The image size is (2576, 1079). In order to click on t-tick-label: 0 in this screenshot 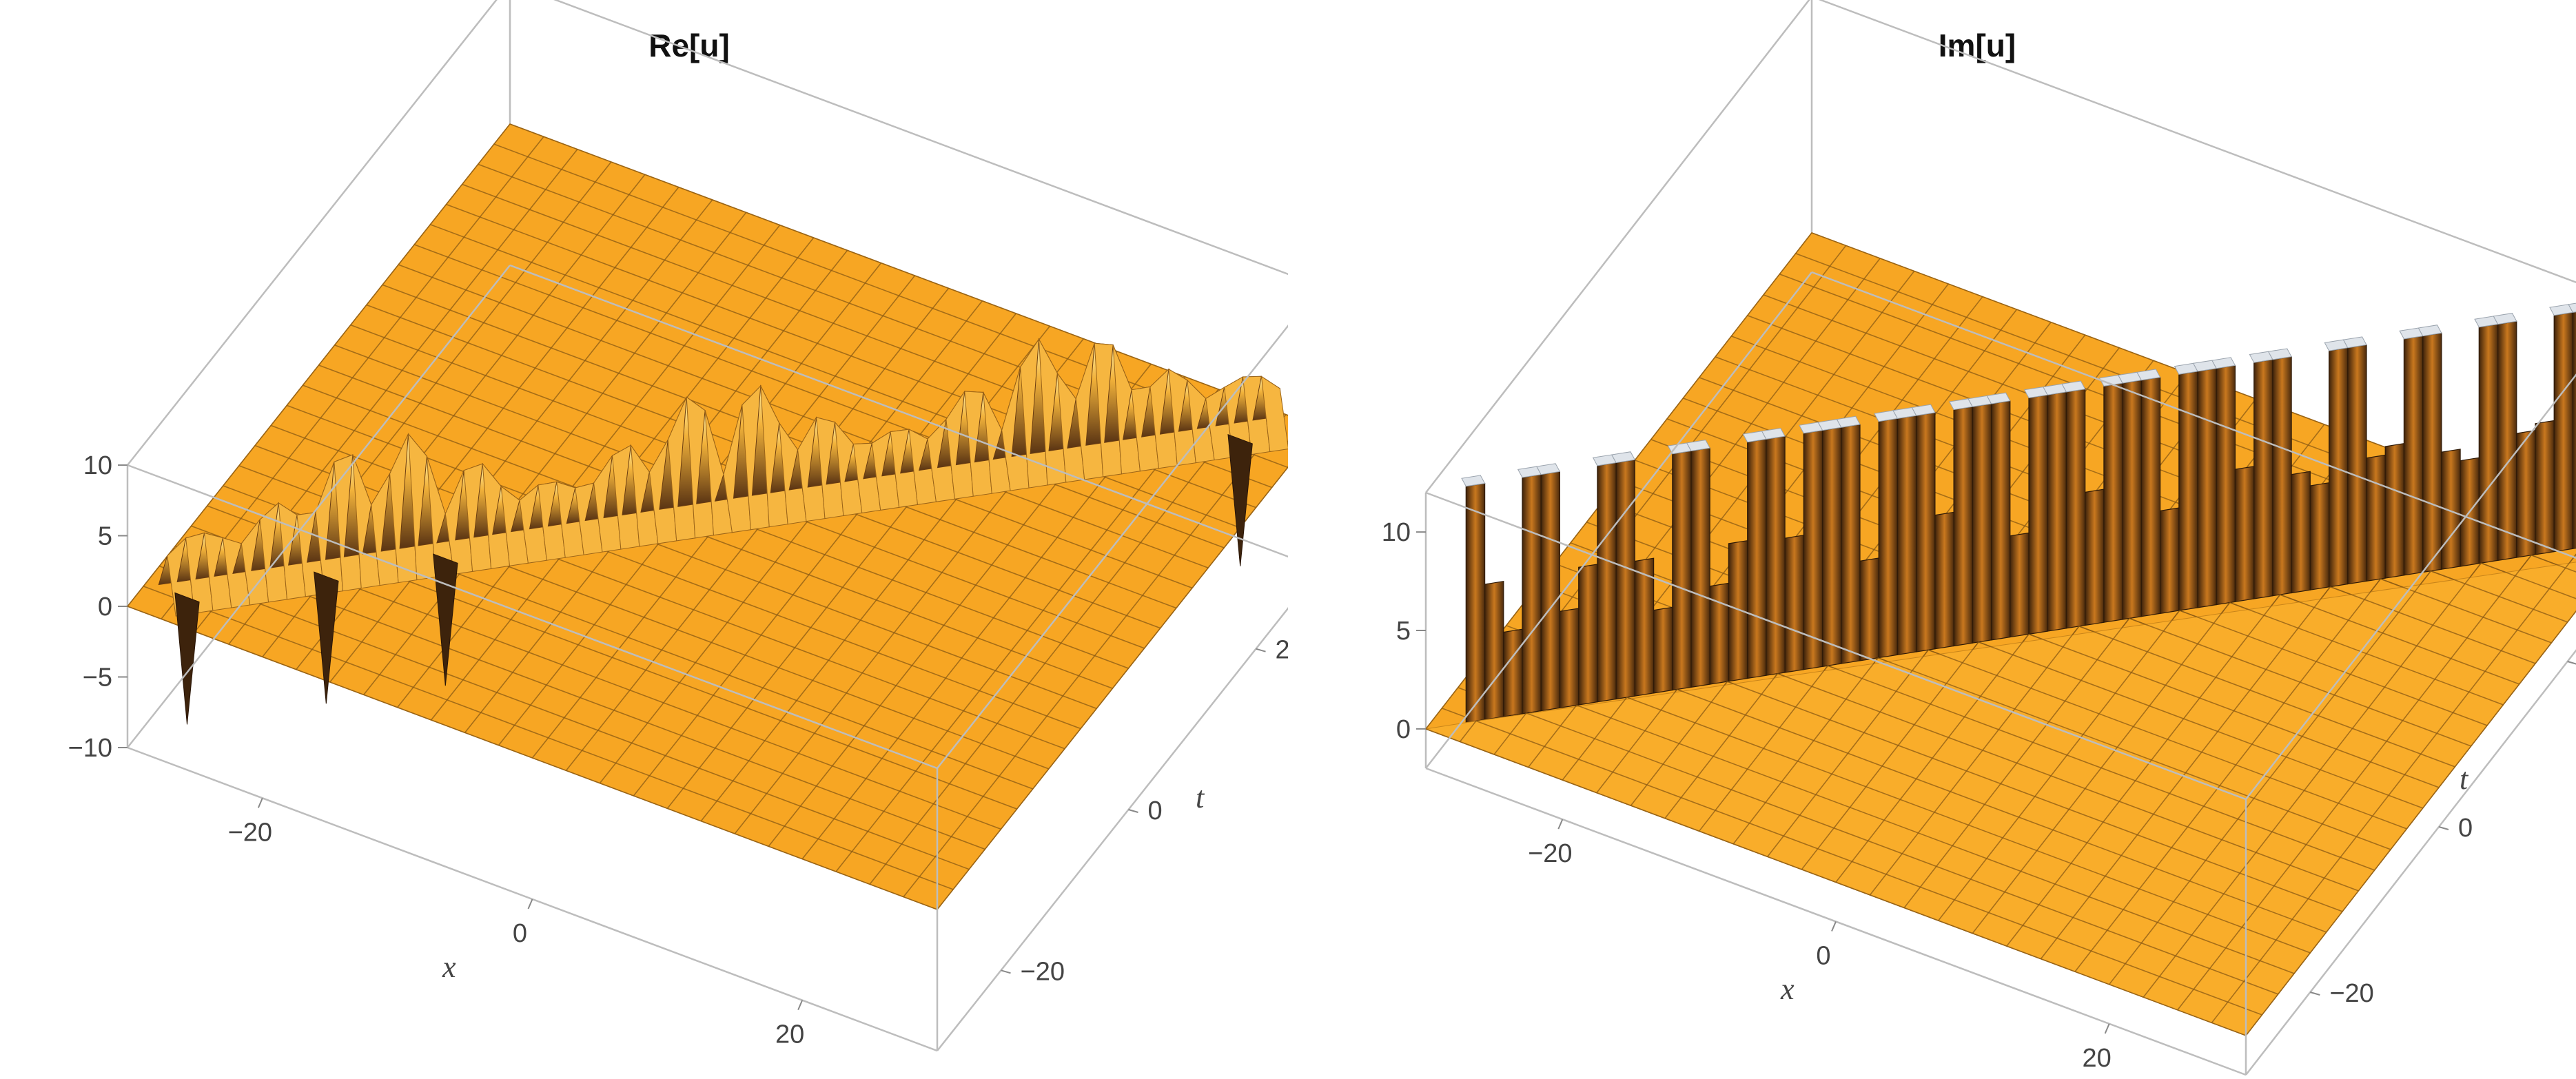, I will do `click(1155, 811)`.